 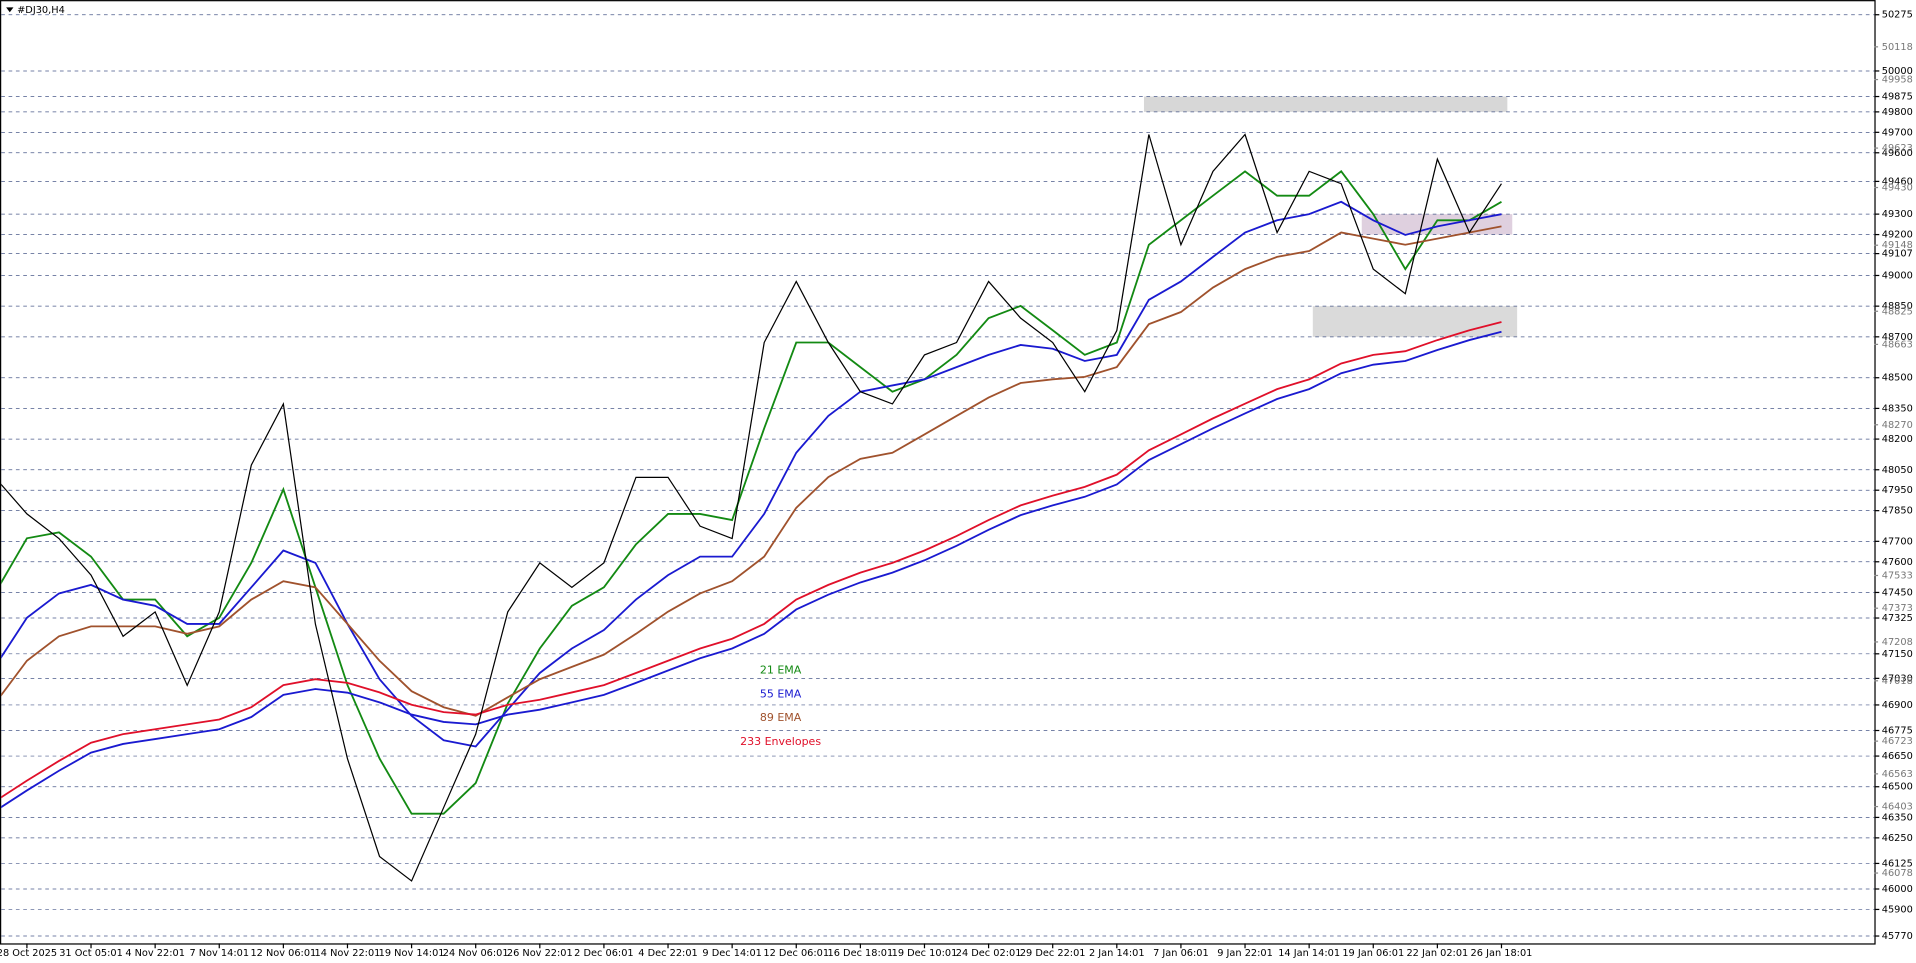 I want to click on y-tick-label: 49000, so click(x=1897, y=275).